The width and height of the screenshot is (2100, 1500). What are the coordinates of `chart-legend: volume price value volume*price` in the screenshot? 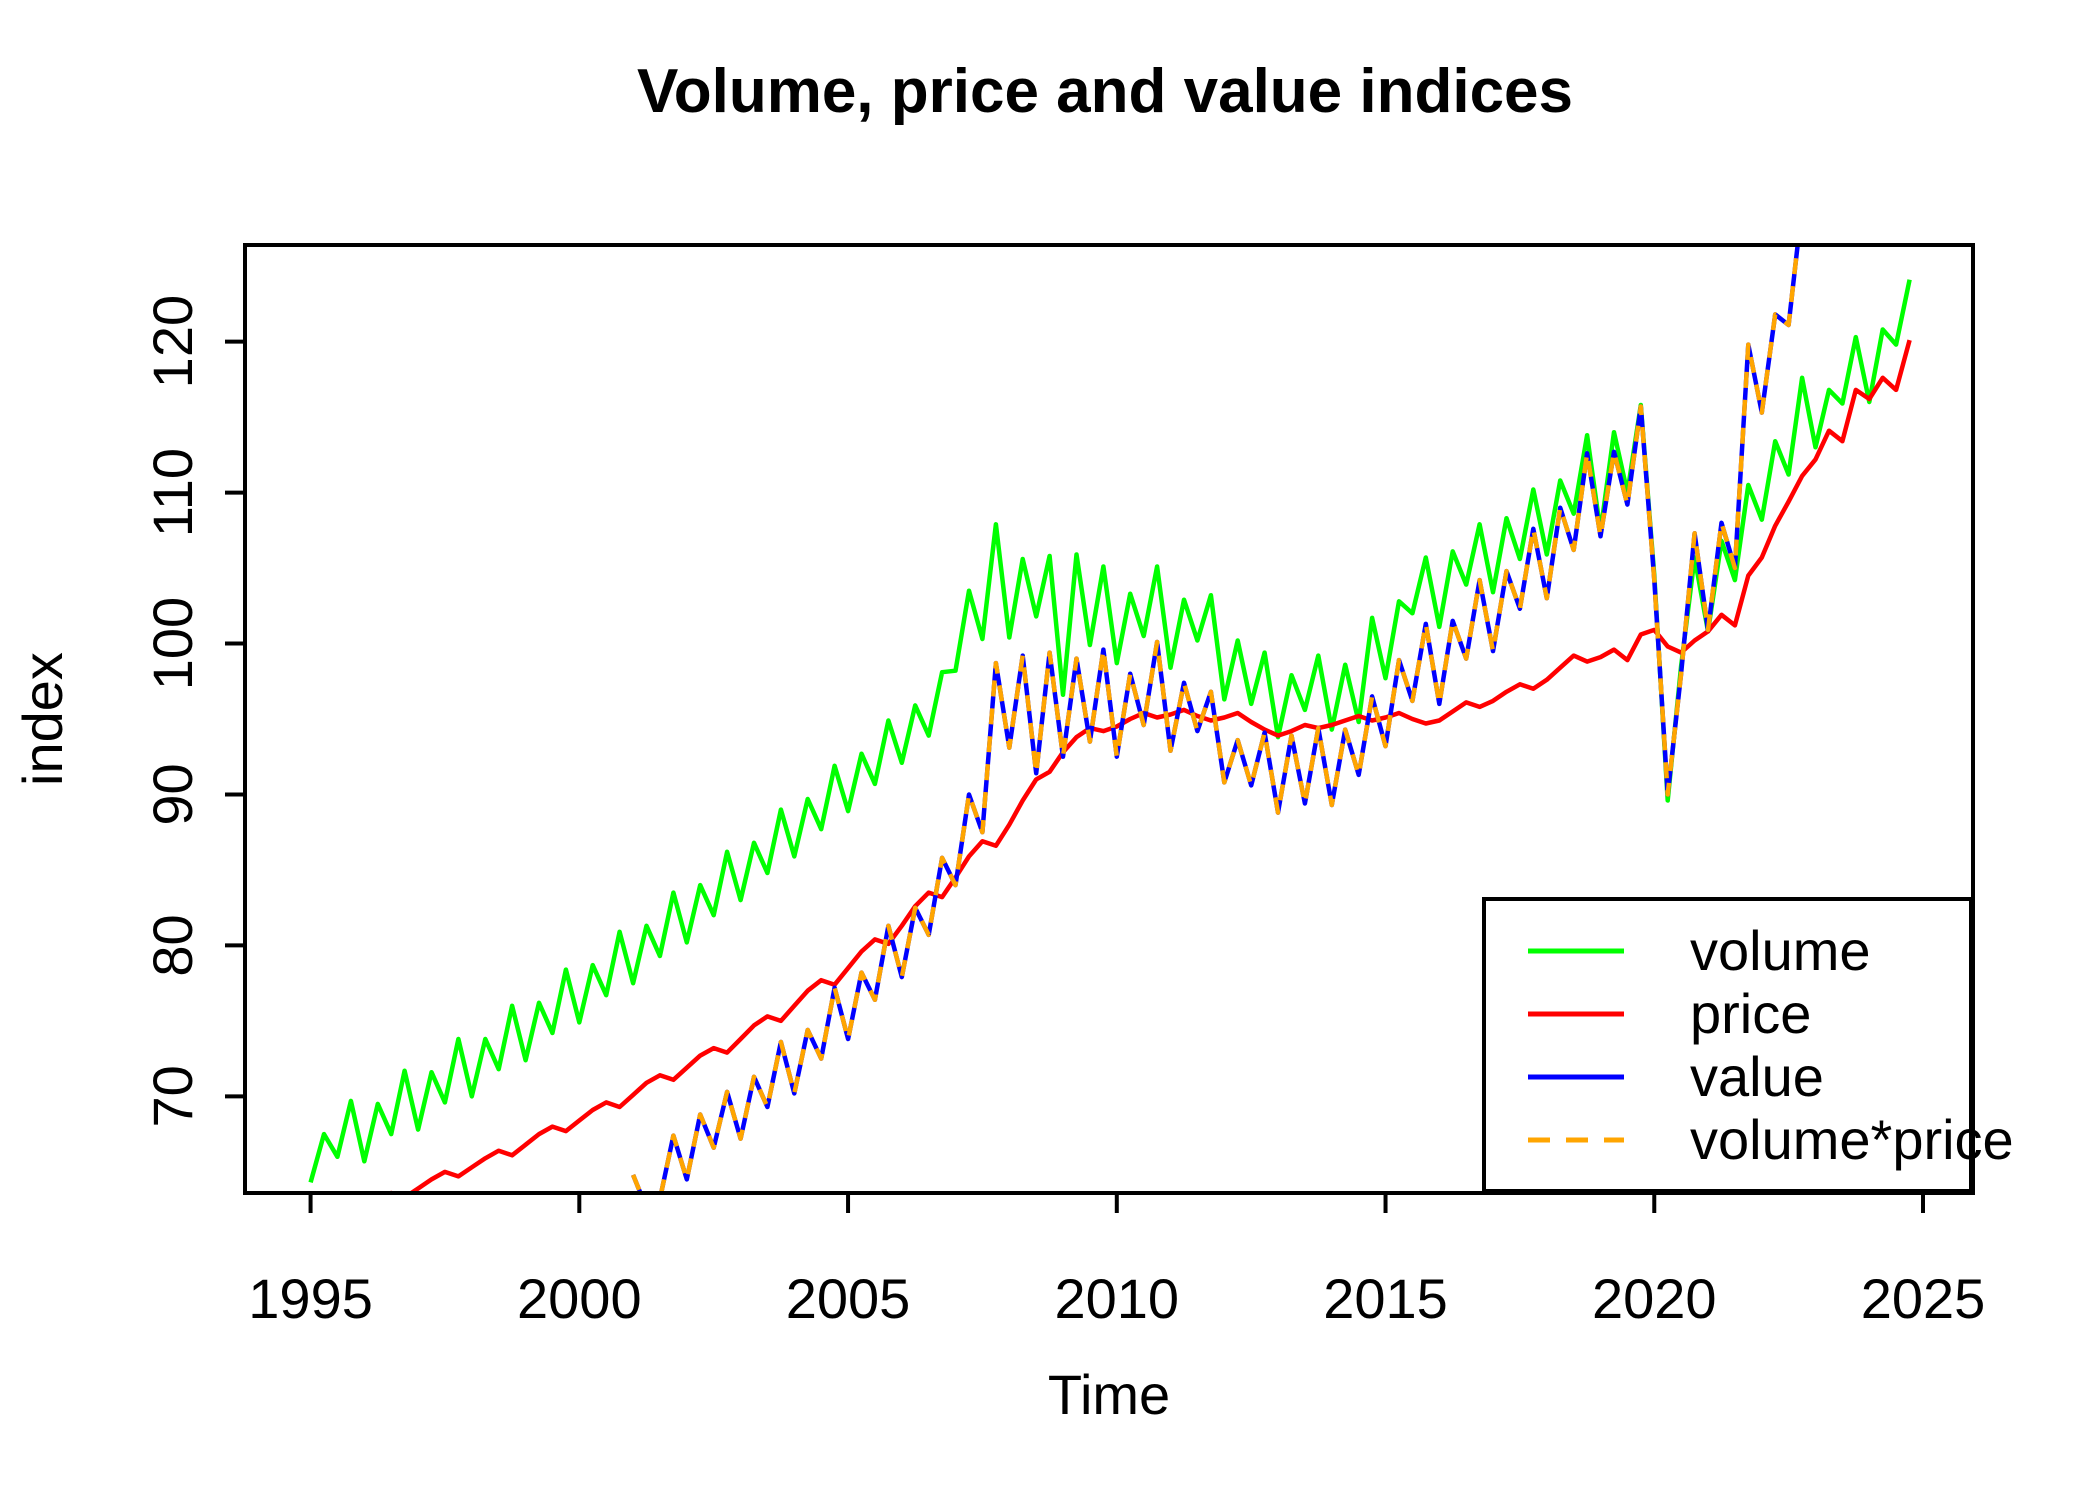 It's located at (1748, 1045).